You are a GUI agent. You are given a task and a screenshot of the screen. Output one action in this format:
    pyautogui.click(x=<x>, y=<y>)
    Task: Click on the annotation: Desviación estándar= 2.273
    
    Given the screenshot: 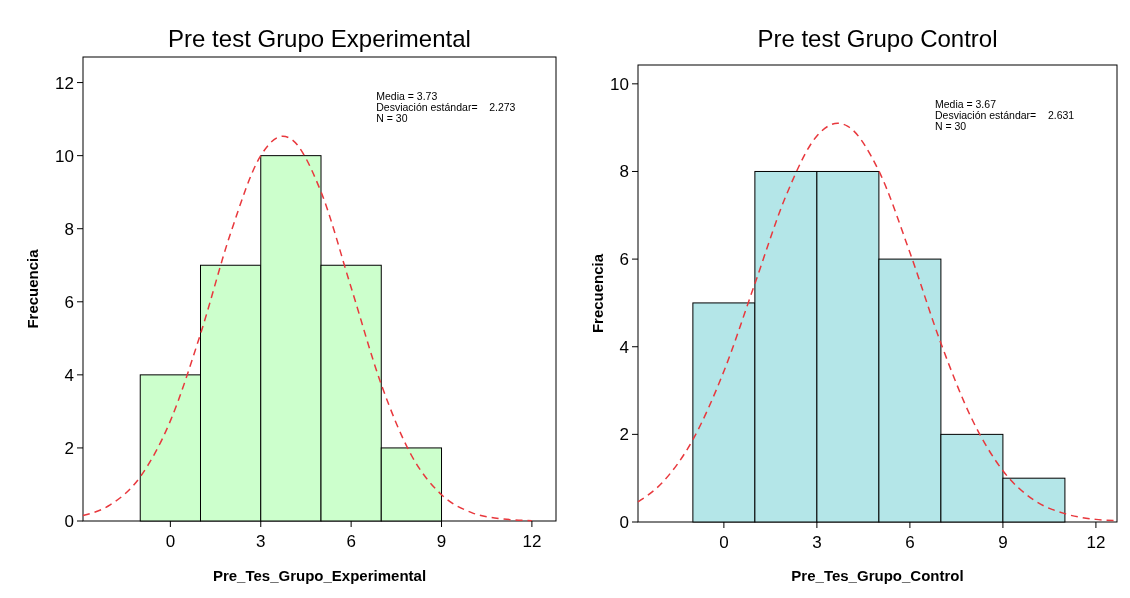 What is the action you would take?
    pyautogui.click(x=446, y=107)
    